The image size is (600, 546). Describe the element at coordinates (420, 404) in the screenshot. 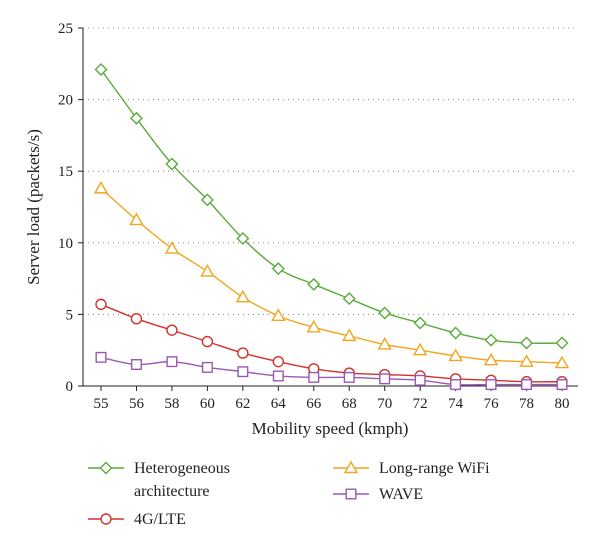

I see `x-tick-label: 72` at that location.